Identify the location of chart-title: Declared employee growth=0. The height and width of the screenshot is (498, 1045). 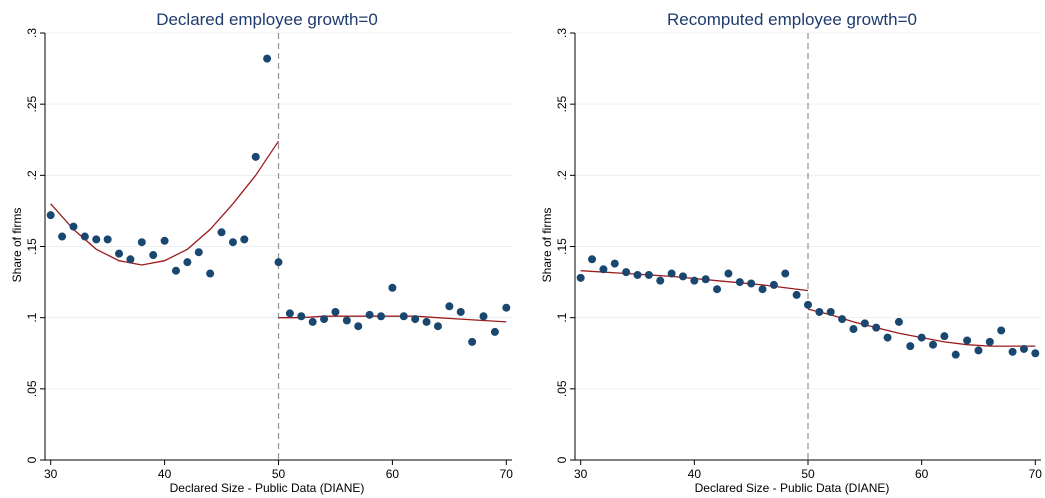
(267, 19).